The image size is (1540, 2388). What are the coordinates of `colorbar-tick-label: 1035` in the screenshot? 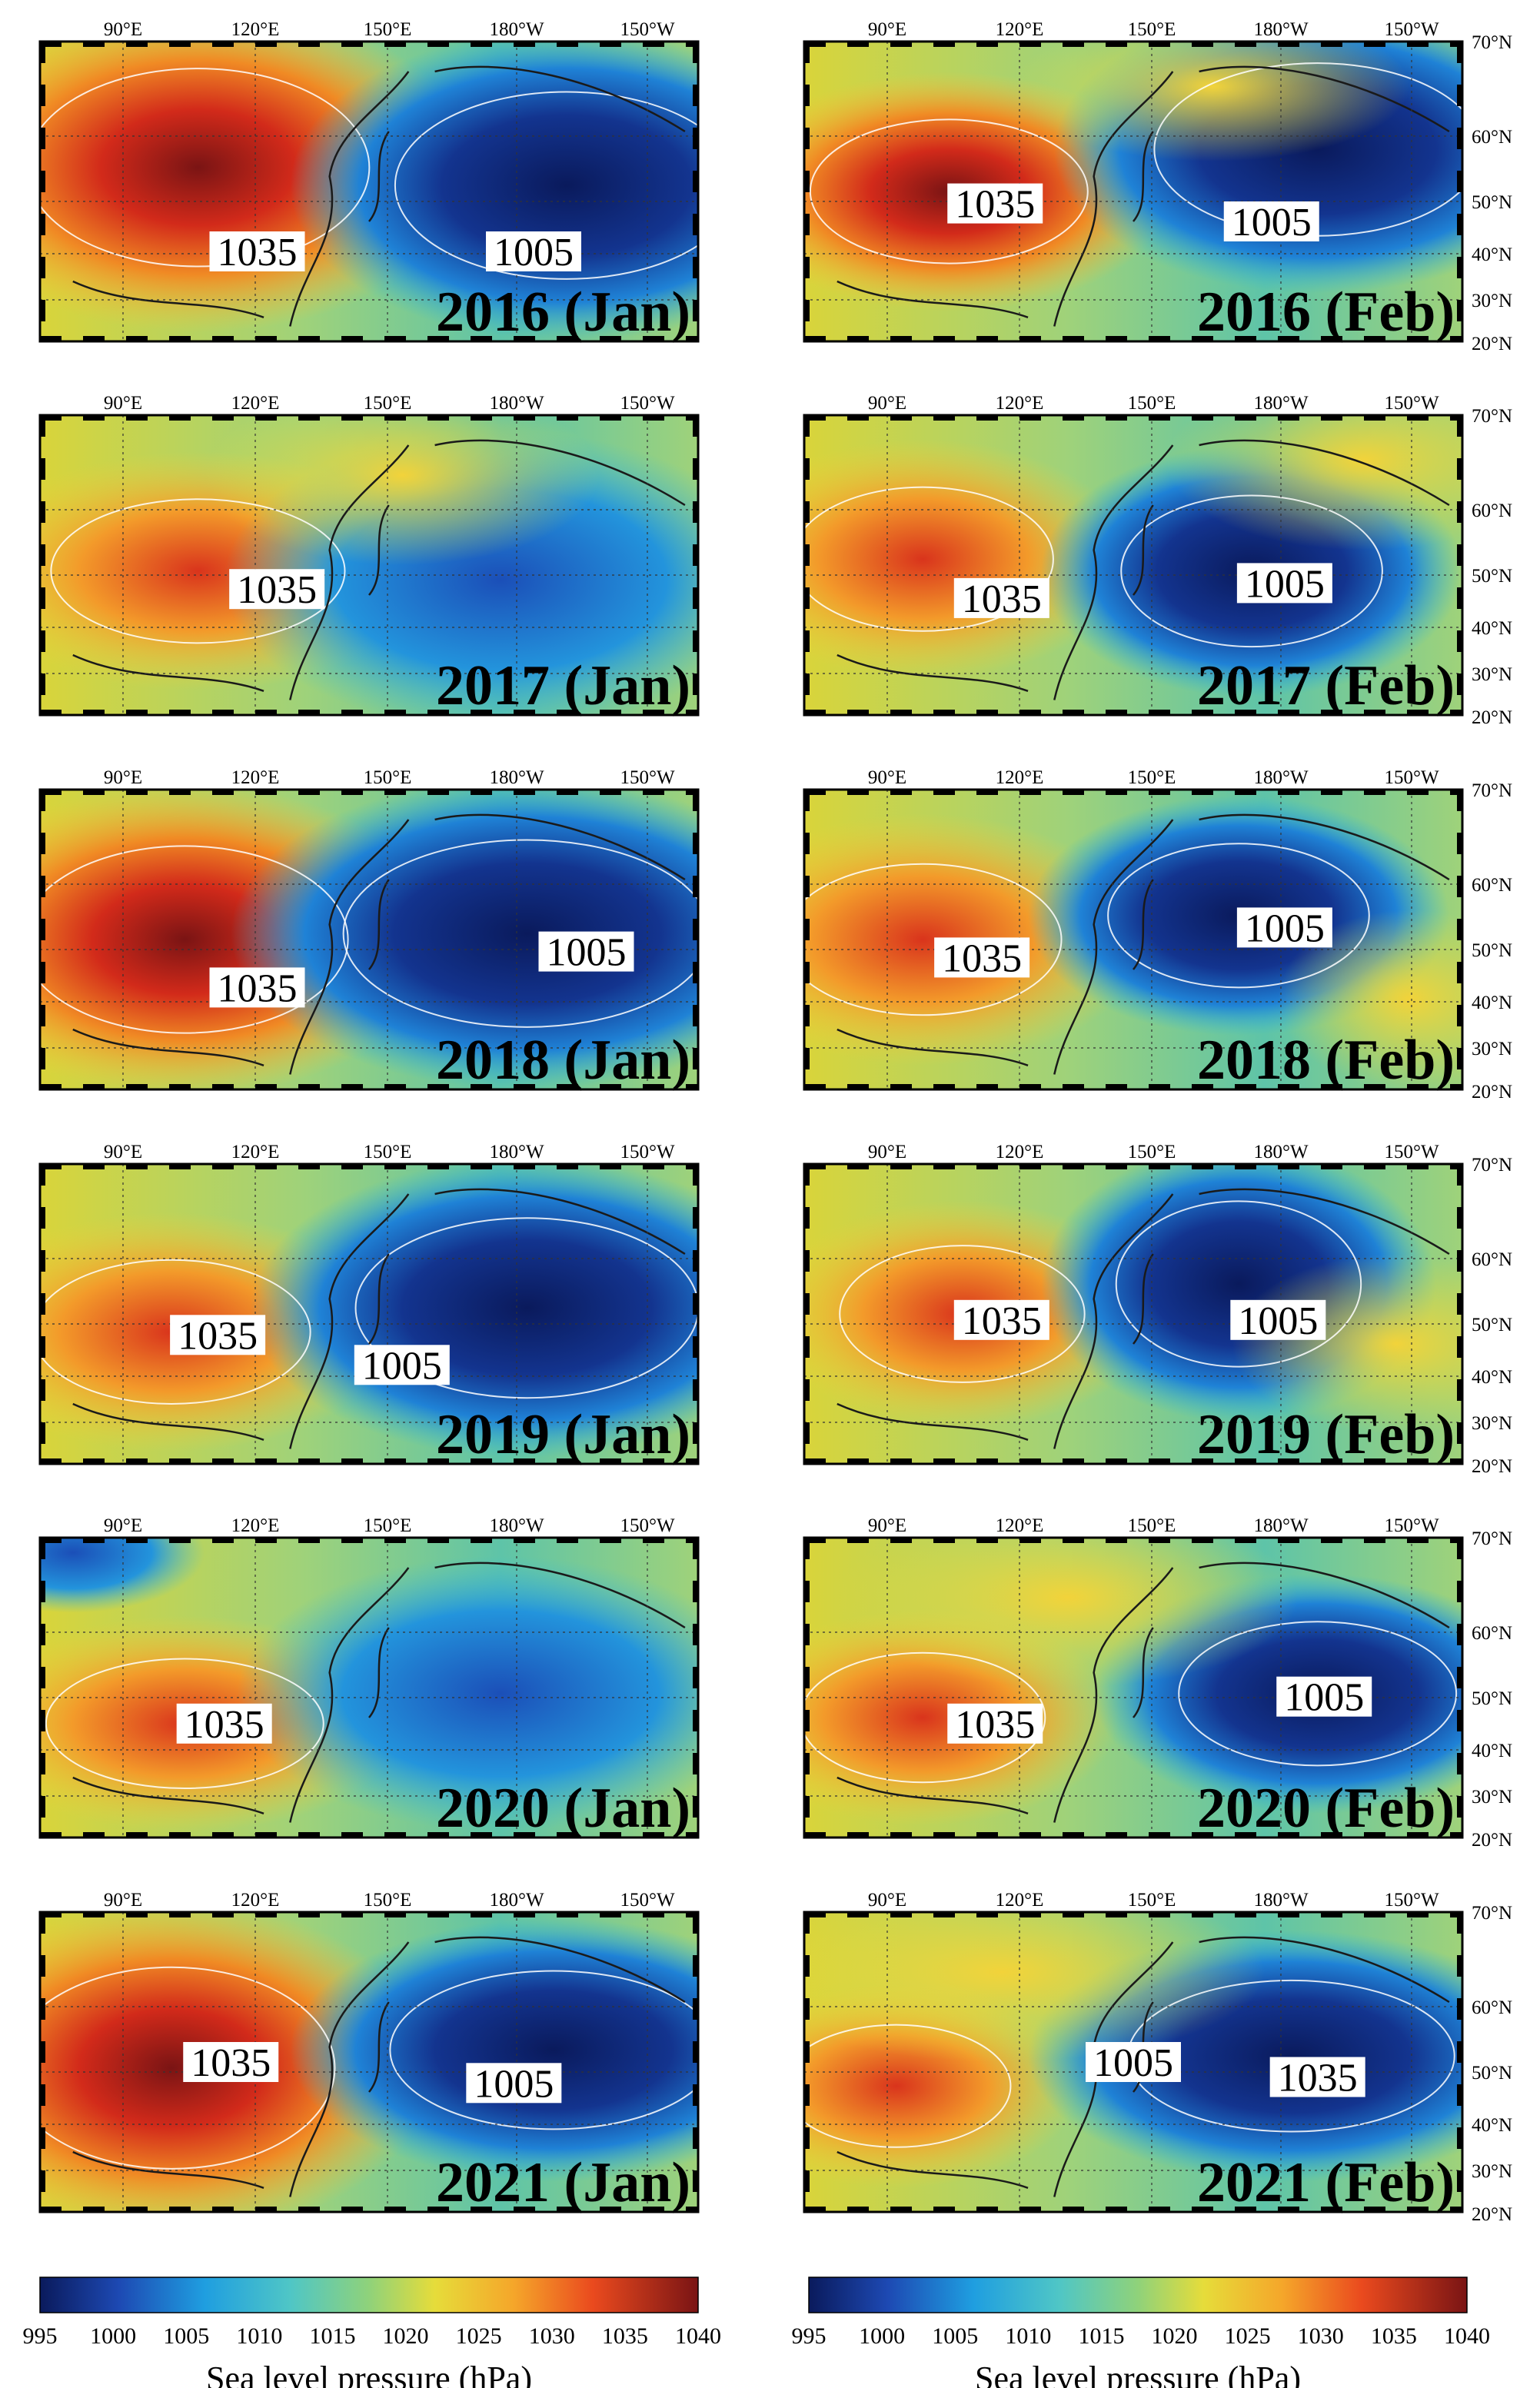 It's located at (625, 2336).